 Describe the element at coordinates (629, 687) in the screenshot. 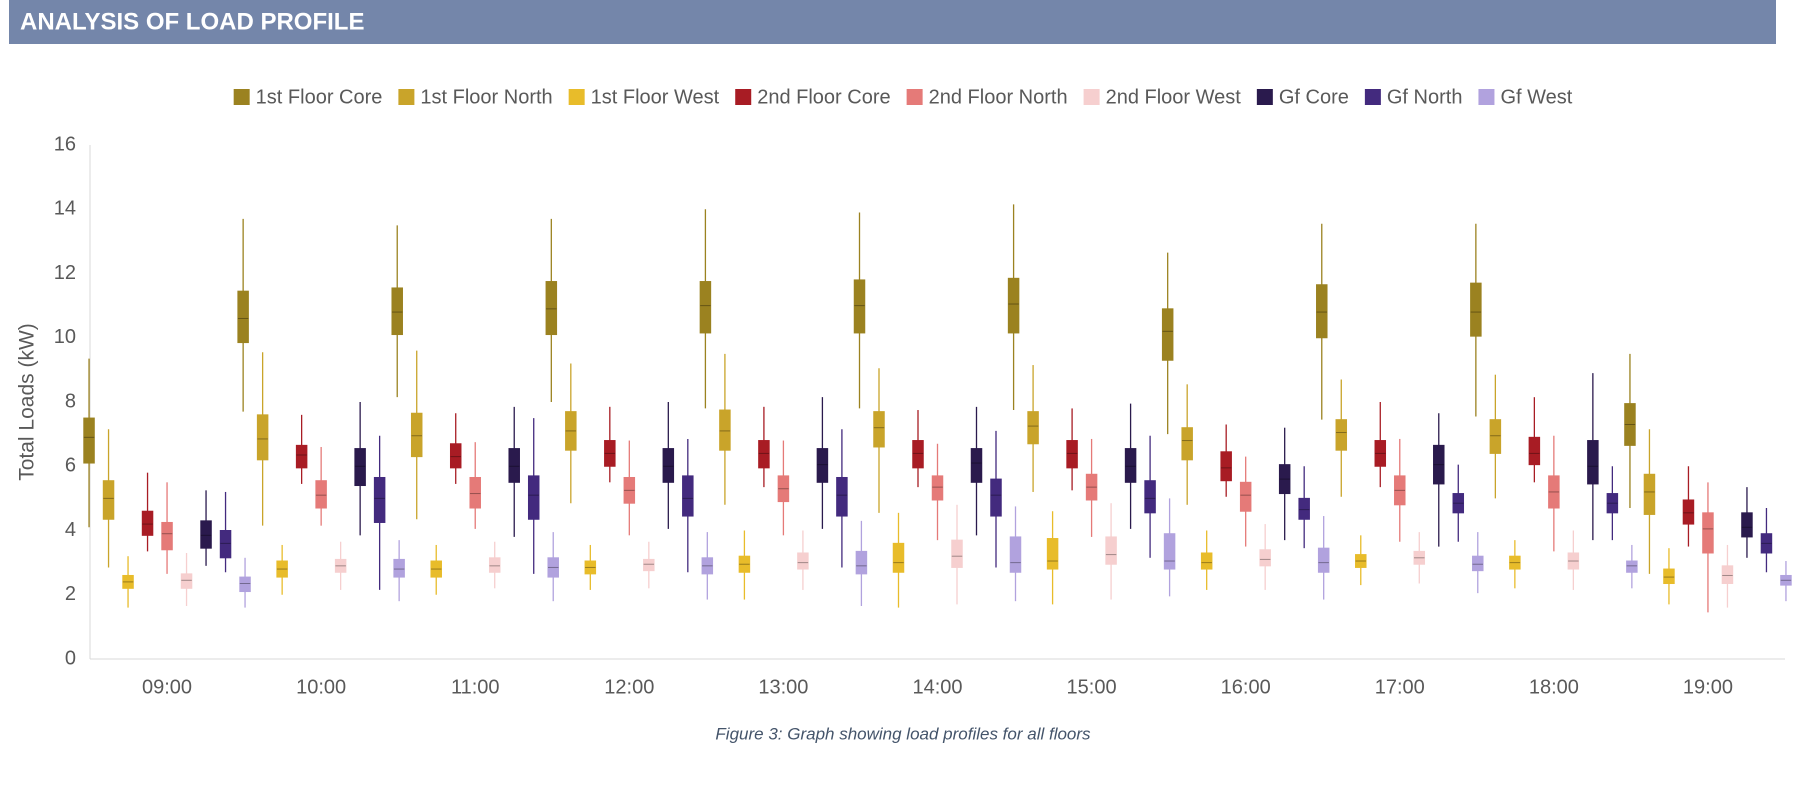

I see `x-tick-label: 12:00` at that location.